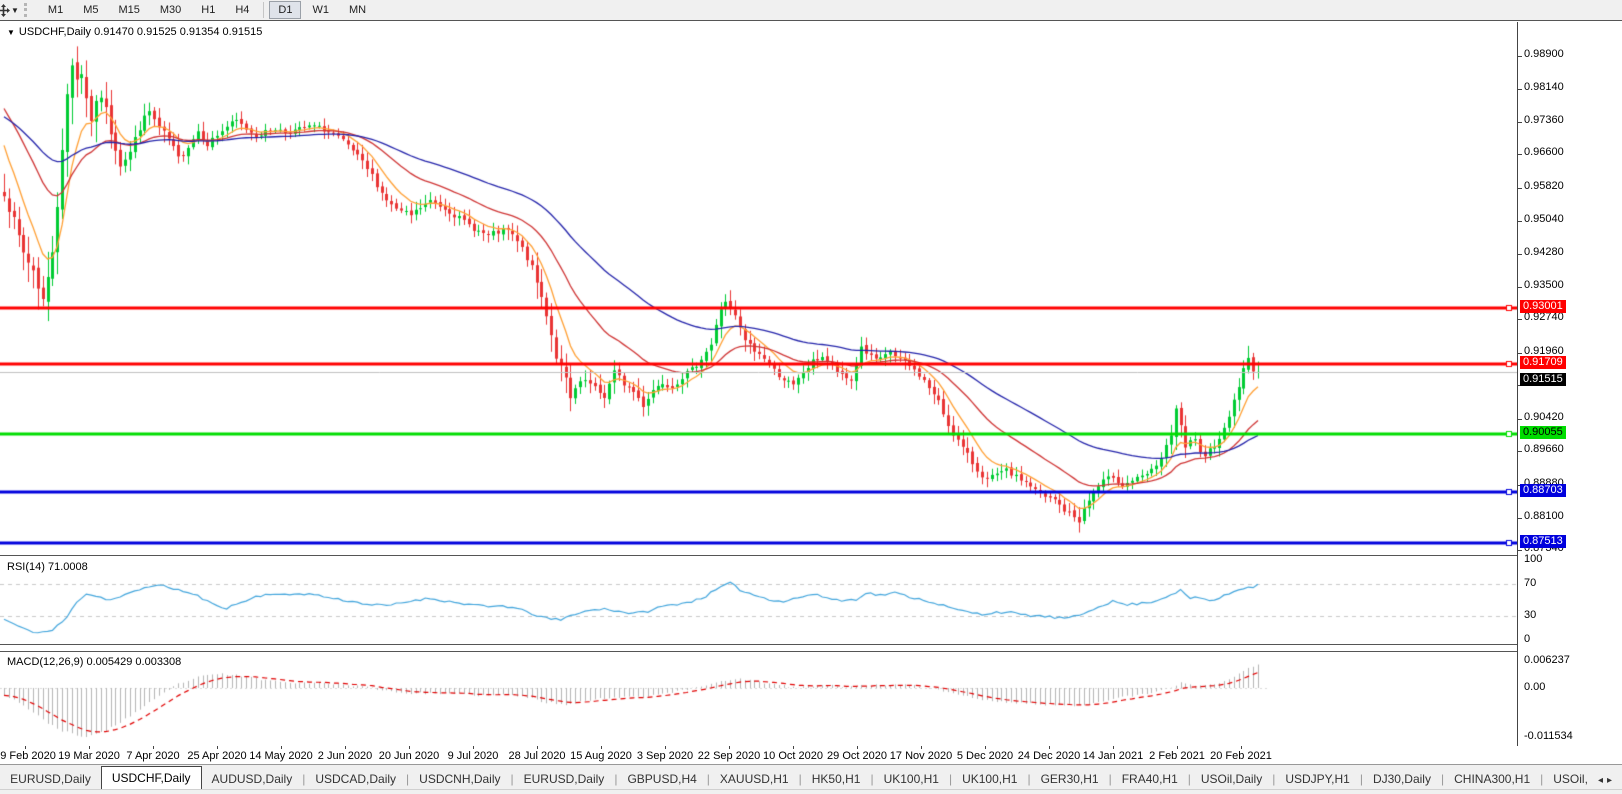  I want to click on date-tick-label: 2 Feb 2021, so click(1177, 756).